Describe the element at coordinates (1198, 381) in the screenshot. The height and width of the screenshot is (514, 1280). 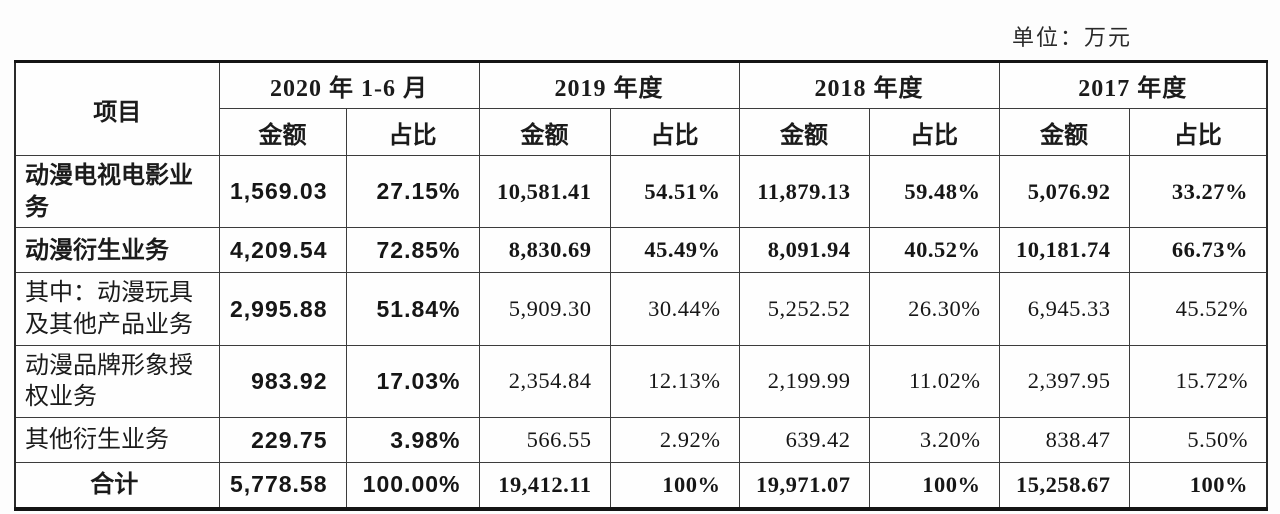
I see `ratio-cell: 15.72%` at that location.